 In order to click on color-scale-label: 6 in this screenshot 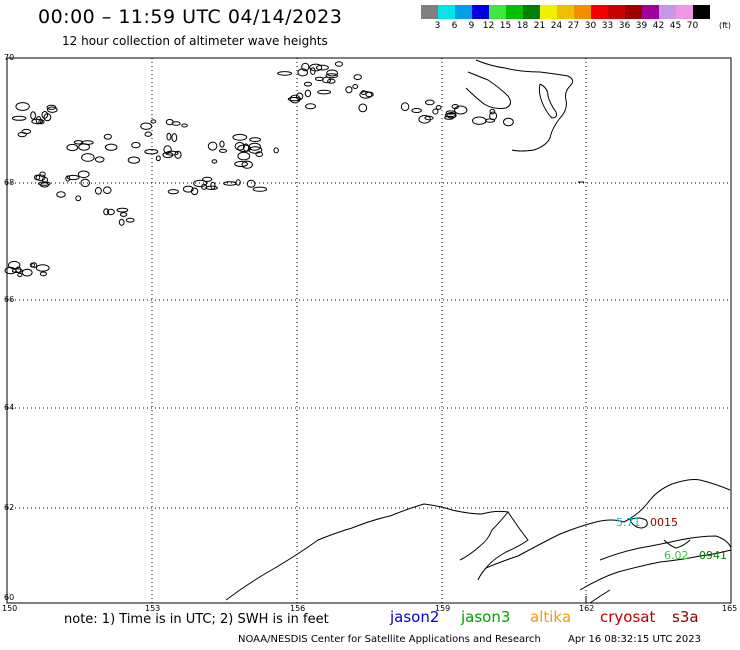, I will do `click(454, 26)`.